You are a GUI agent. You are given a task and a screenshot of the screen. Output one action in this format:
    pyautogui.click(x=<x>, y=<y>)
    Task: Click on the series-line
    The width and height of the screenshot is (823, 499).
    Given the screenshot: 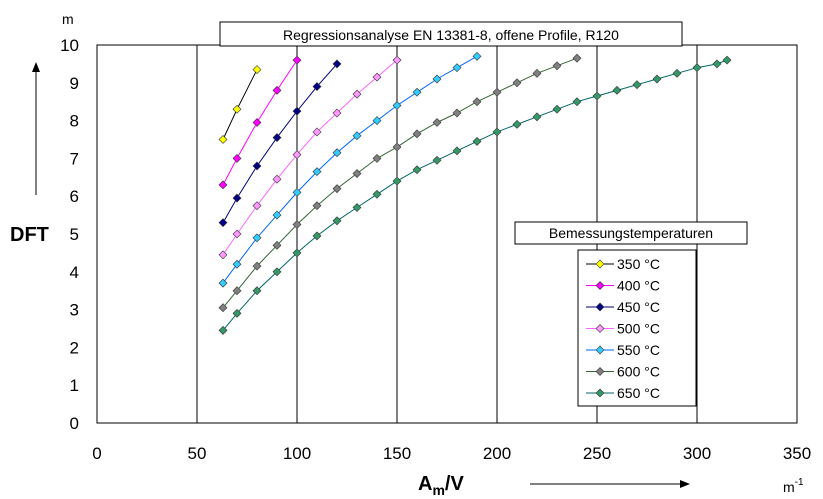 What is the action you would take?
    pyautogui.click(x=310, y=157)
    